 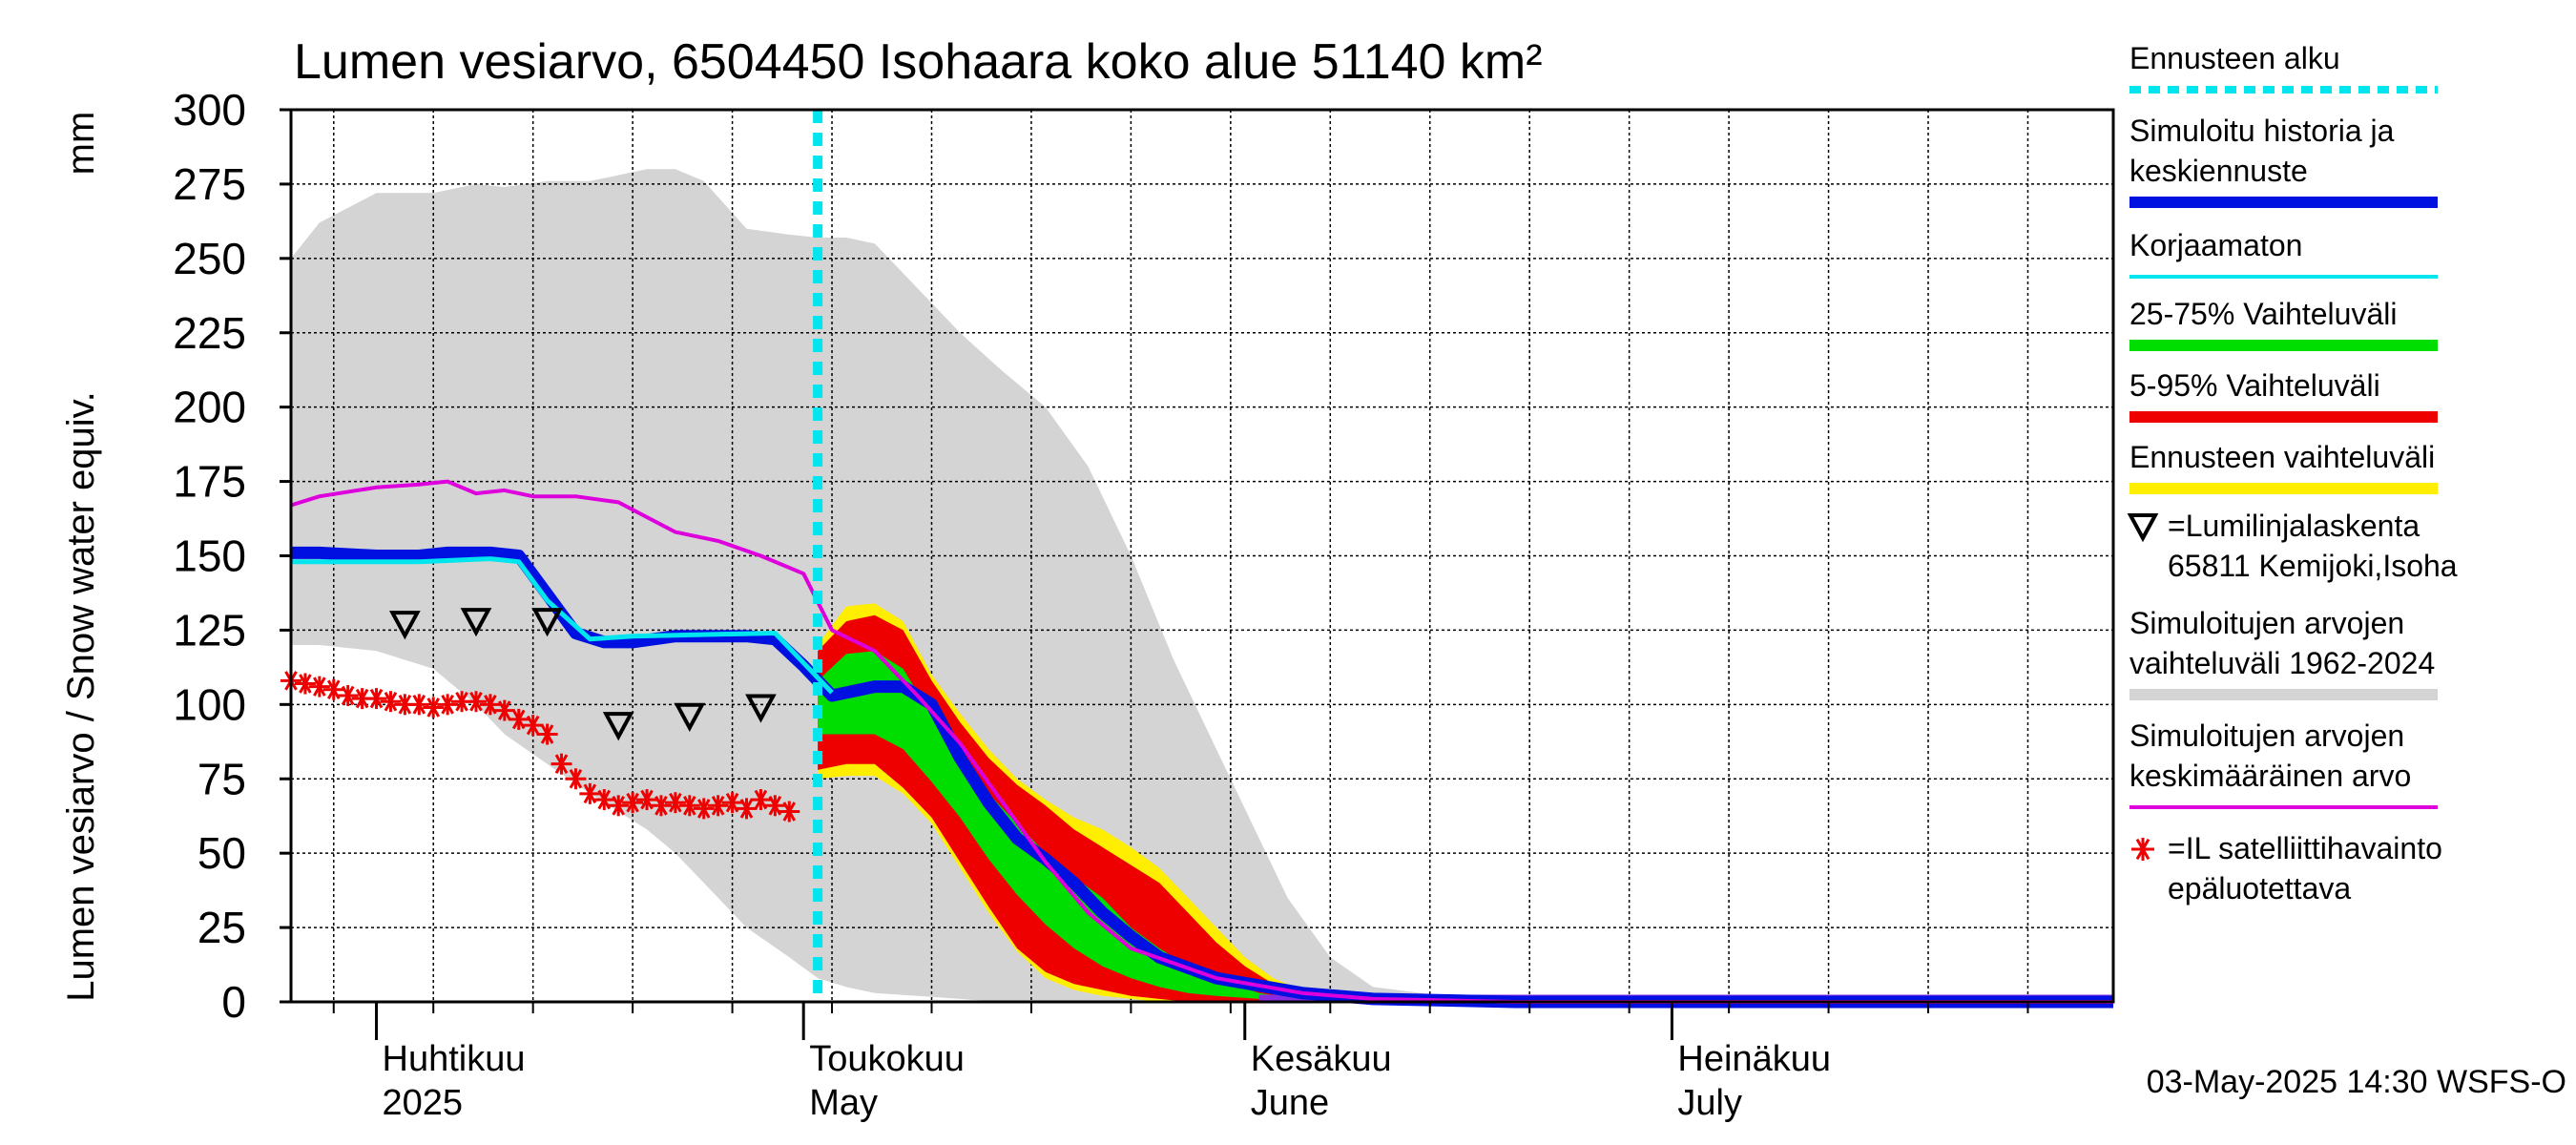 What do you see at coordinates (2263, 314) in the screenshot?
I see `legend-label: 25-75% Vaihteluväli` at bounding box center [2263, 314].